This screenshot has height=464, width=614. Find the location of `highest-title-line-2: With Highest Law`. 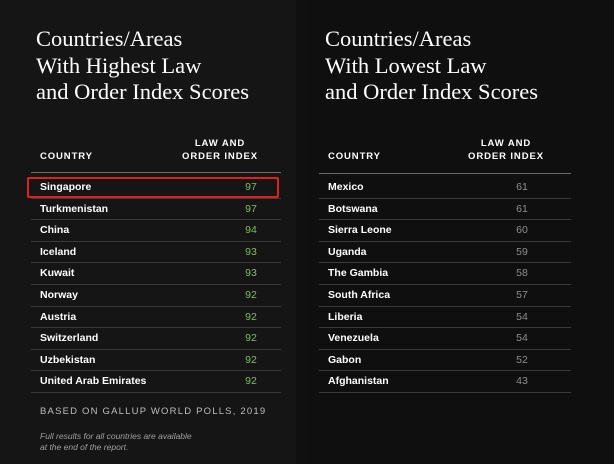

highest-title-line-2: With Highest Law is located at coordinates (119, 65).